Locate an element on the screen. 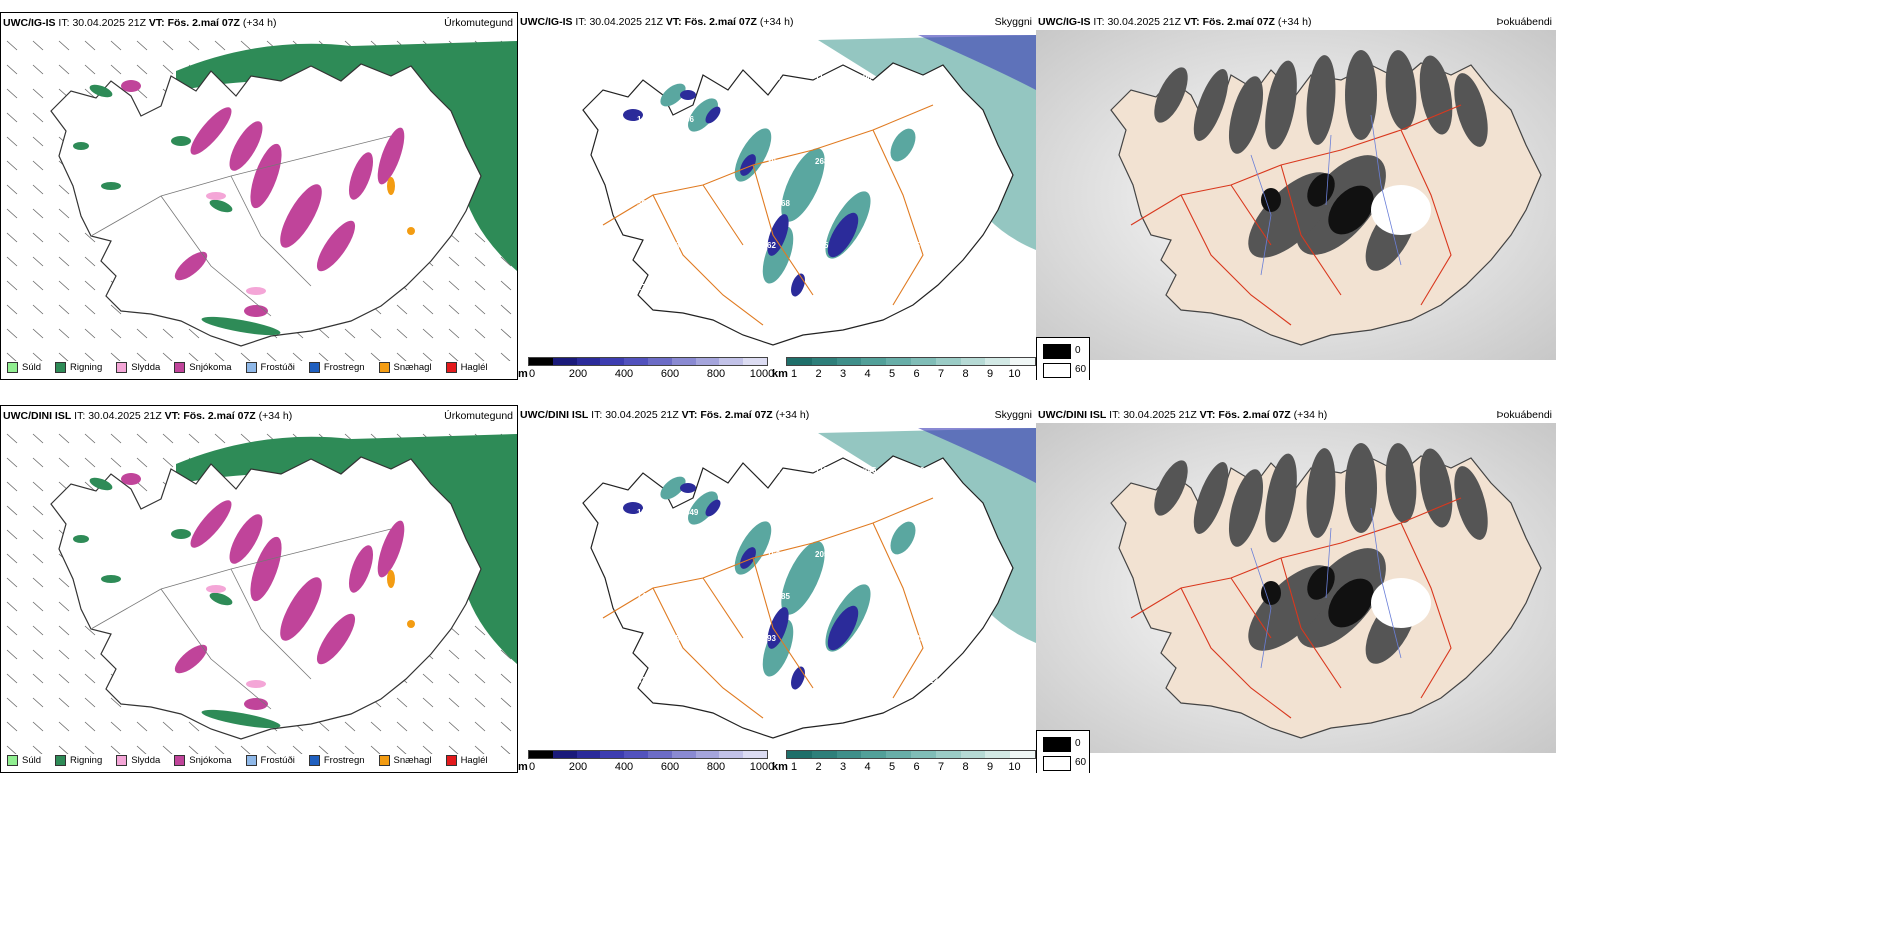  visibility-value-label: 75 is located at coordinates (737, 203).